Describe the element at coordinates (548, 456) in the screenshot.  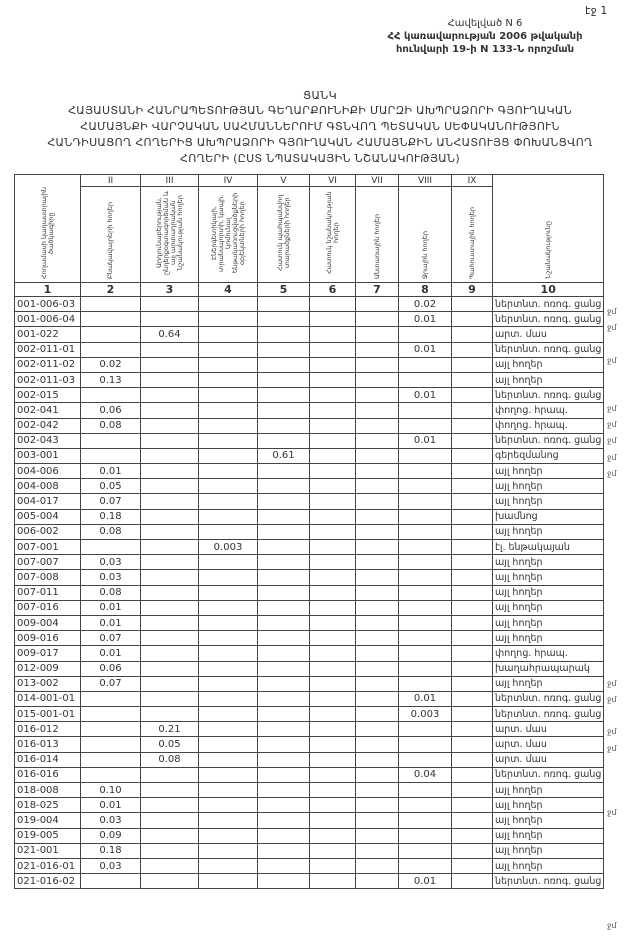
I see `purpose-cell: գերեզմանոց` at that location.